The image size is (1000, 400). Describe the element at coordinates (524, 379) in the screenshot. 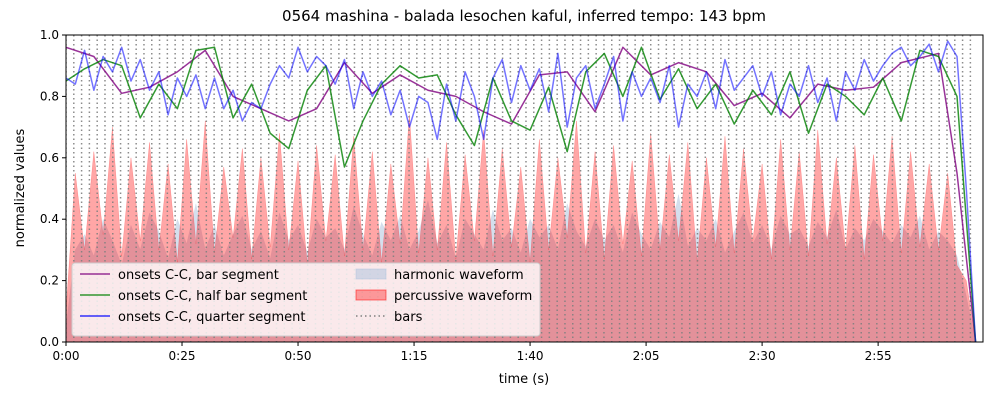

I see `x-axis-label: time (s)` at that location.